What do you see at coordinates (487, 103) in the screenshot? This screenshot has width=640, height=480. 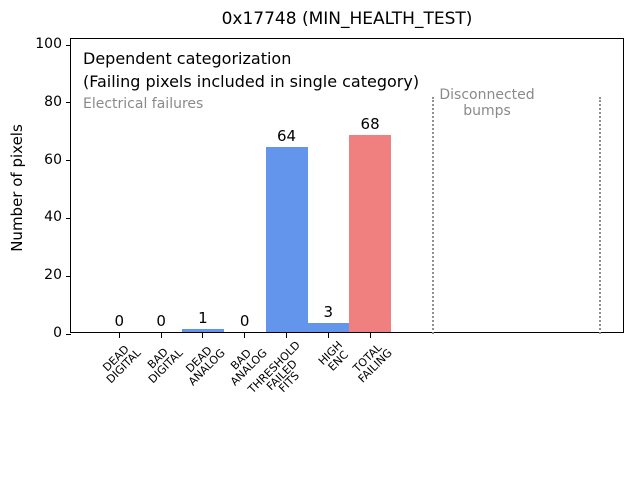 I see `annotation-disconnected-bumps: Disconnected bumps` at bounding box center [487, 103].